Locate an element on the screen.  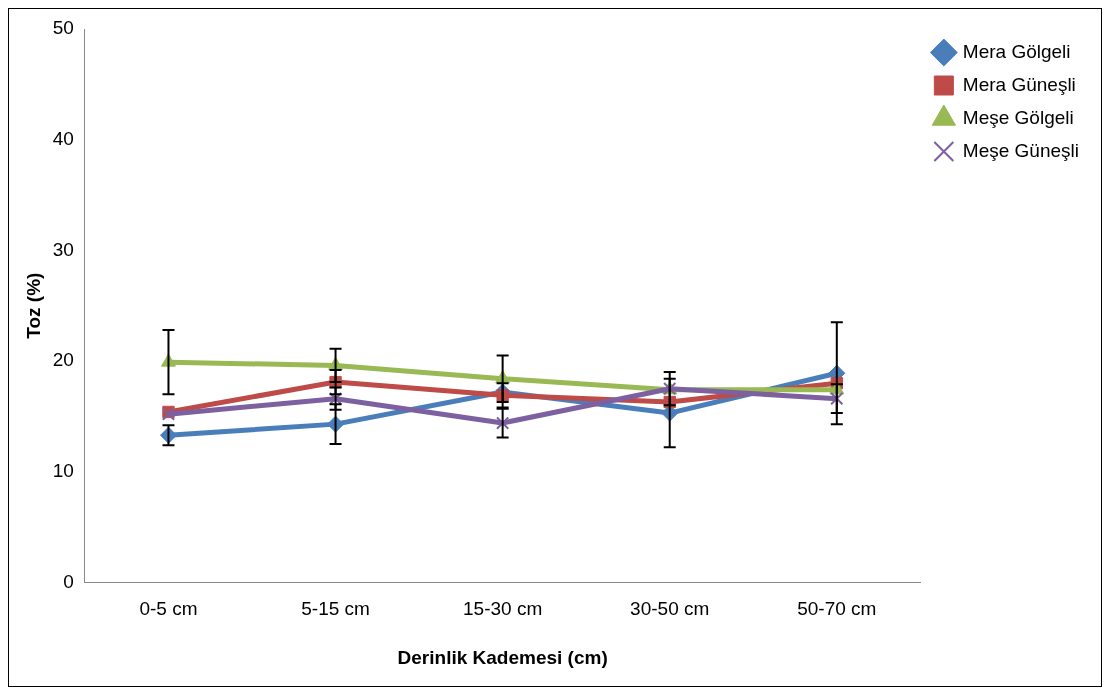
y-tick-label: 10 is located at coordinates (63, 470).